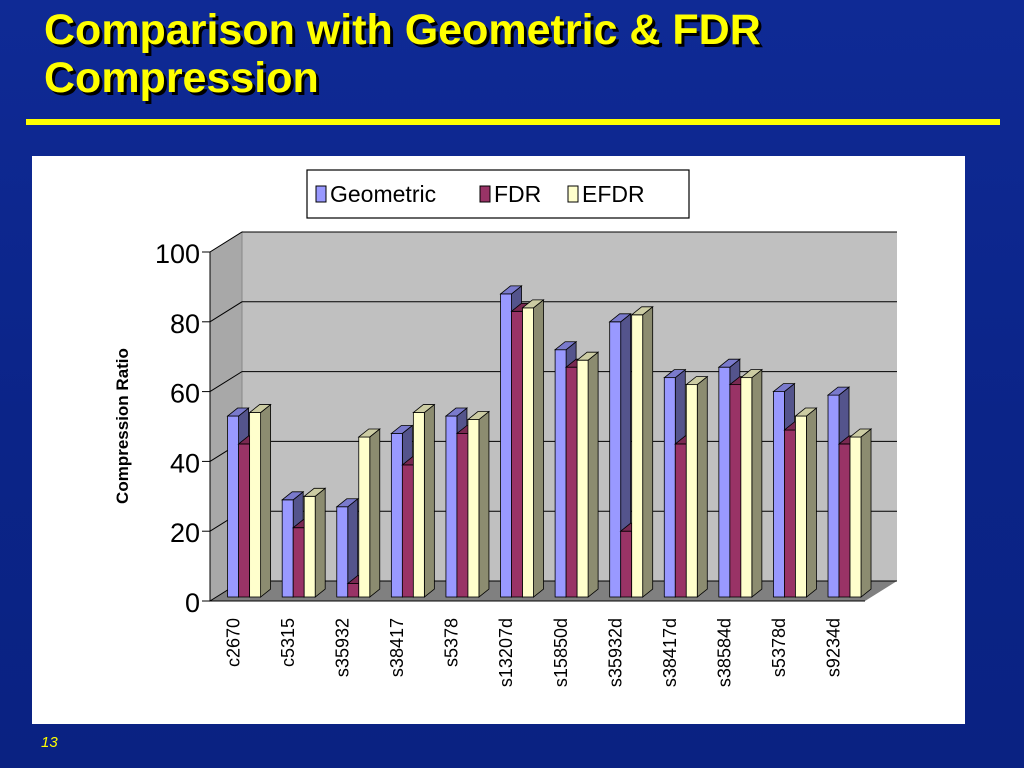  Describe the element at coordinates (725, 652) in the screenshot. I see `x-tick-label-s38584d: s38584d` at that location.